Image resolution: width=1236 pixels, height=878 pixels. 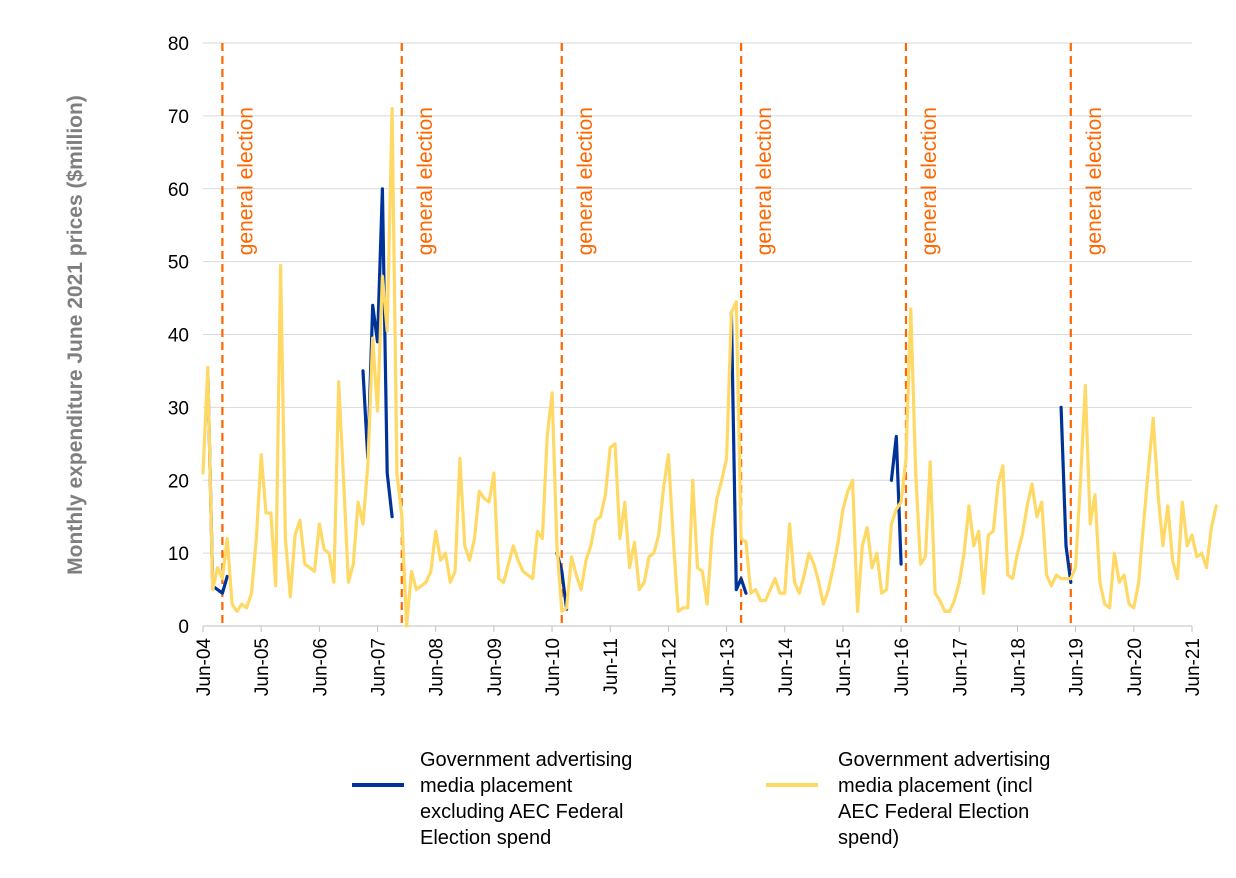 I want to click on y-axis-ticks: 0 10 20 30 40 50 60 70 80, so click(x=178, y=336).